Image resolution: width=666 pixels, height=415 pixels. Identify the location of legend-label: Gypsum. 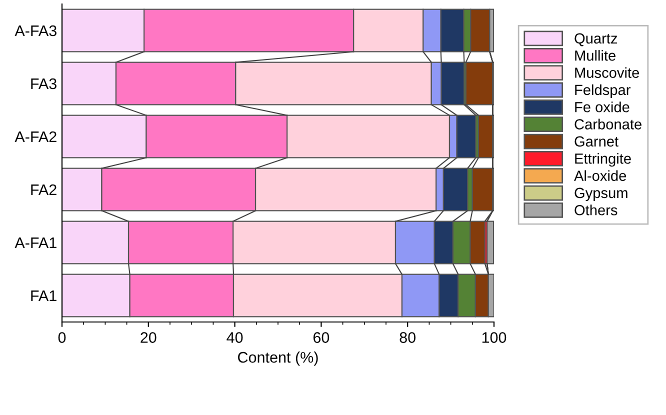
(601, 195).